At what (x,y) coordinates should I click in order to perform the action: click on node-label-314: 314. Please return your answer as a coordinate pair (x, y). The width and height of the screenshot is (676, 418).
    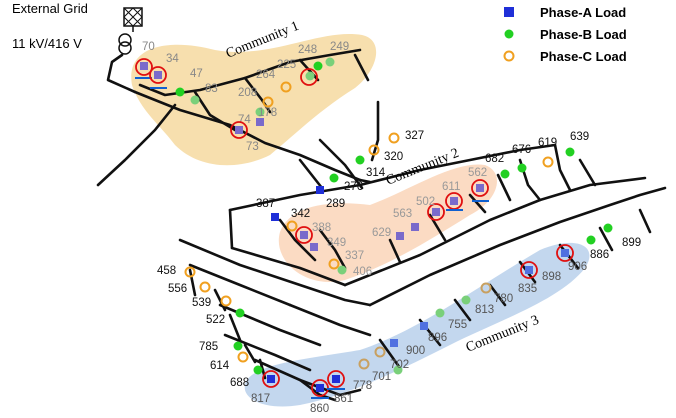
    Looking at the image, I should click on (376, 173).